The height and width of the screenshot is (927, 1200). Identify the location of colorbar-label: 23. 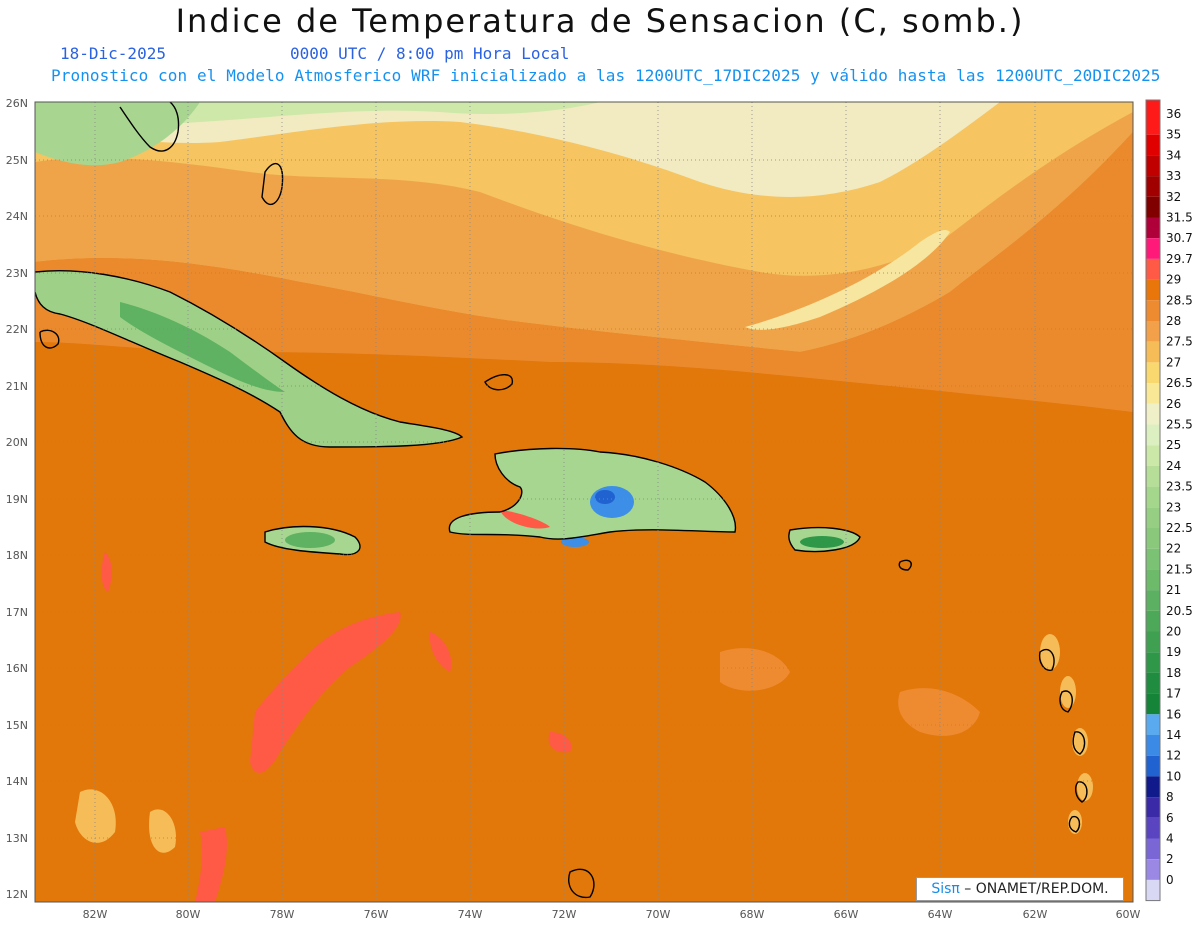
(1173, 507).